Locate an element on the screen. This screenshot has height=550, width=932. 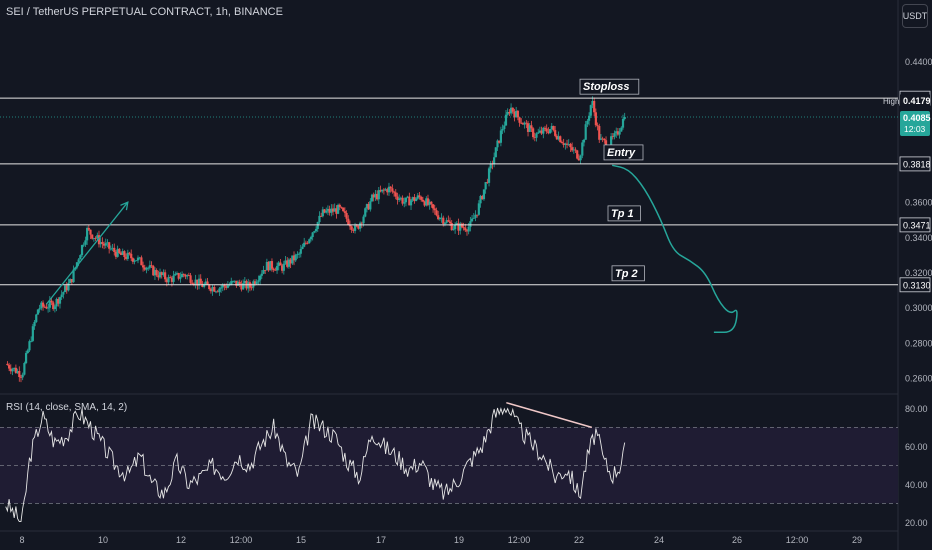
time-tick-label: 26 is located at coordinates (737, 540).